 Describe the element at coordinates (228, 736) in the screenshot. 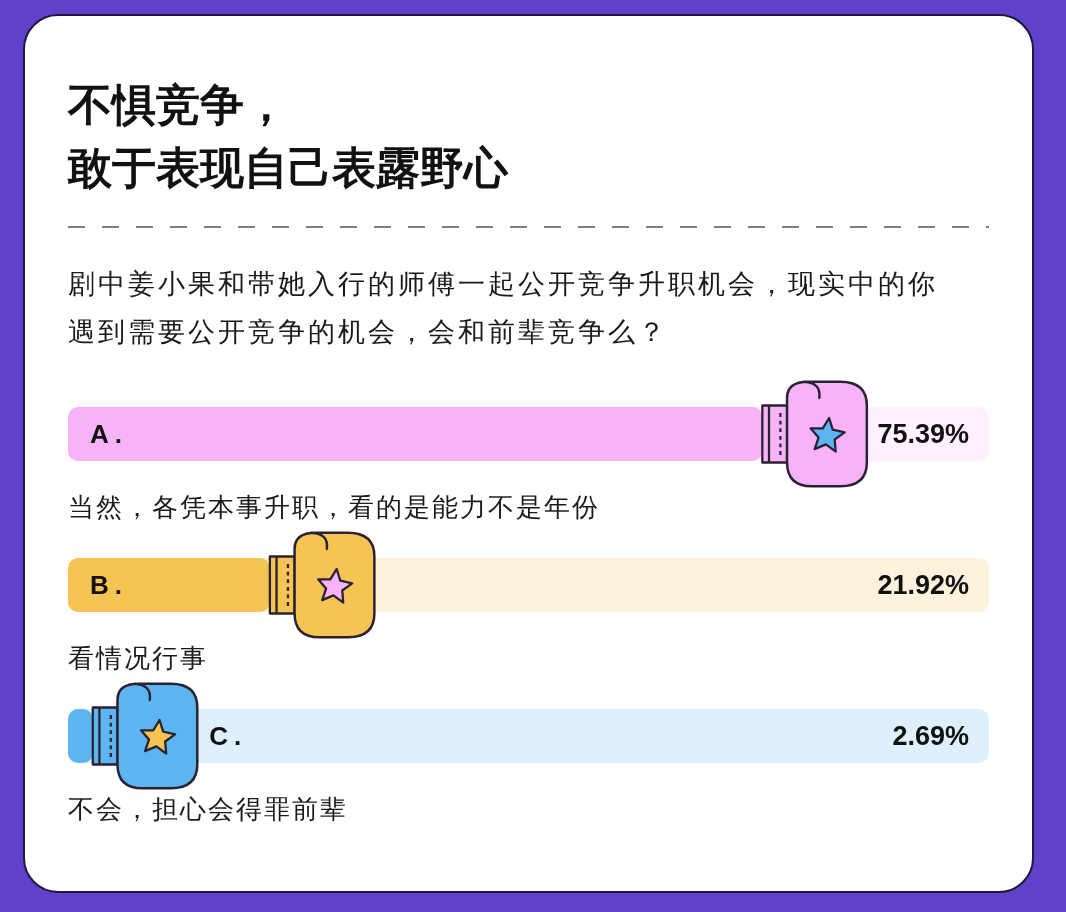

I see `y-tick-label: C.` at that location.